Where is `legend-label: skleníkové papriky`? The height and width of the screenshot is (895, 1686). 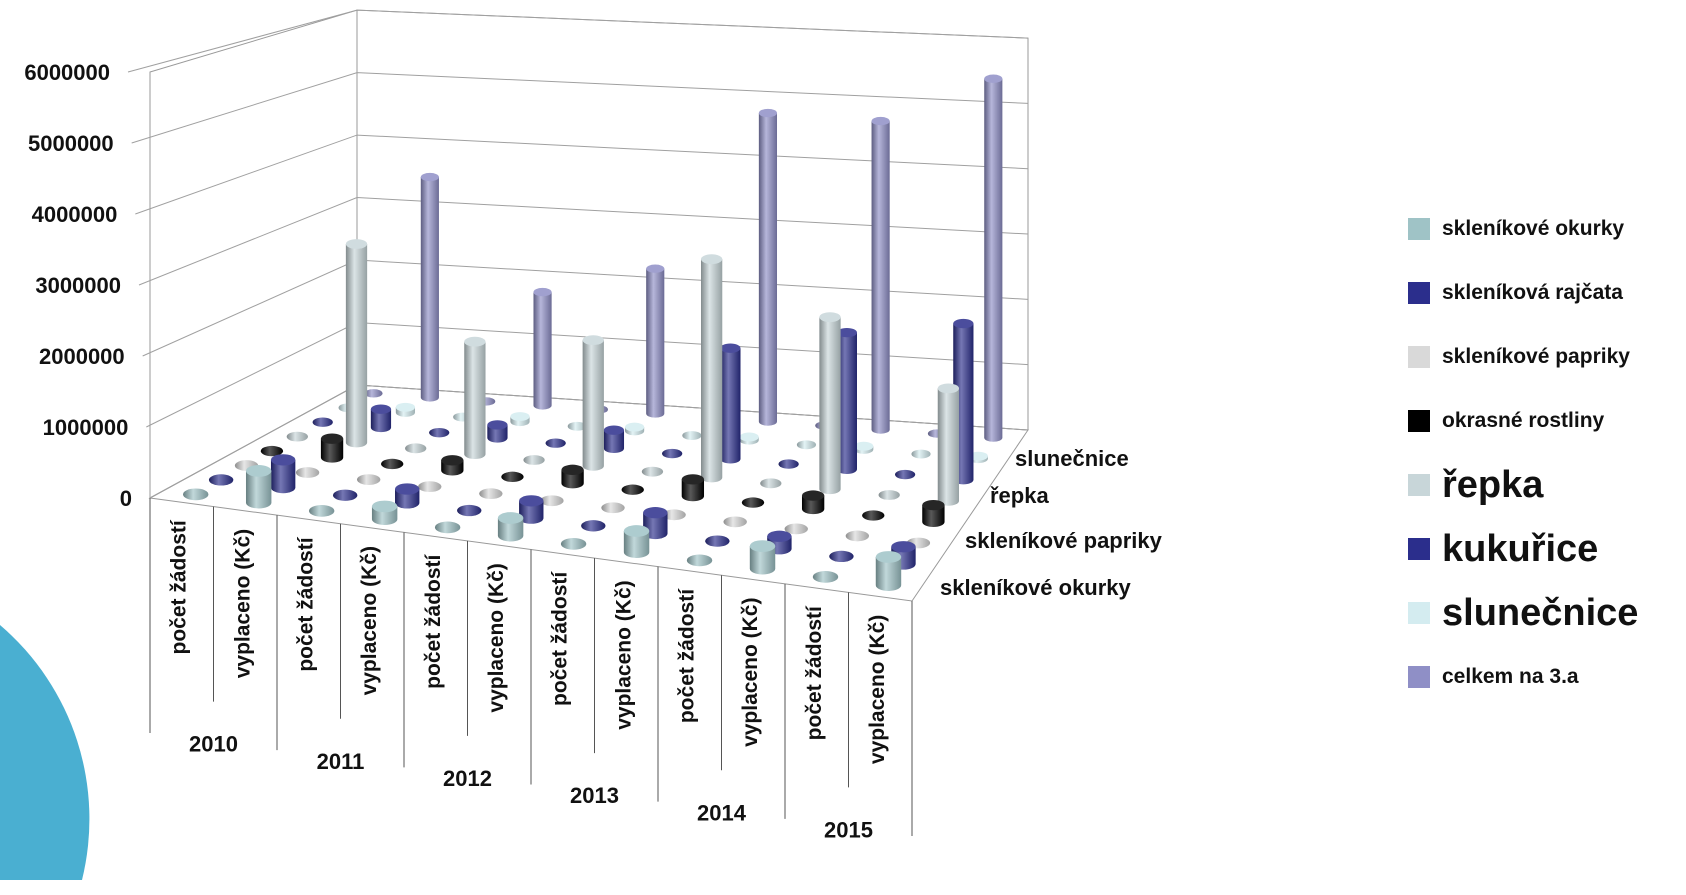
legend-label: skleníkové papriky is located at coordinates (1536, 356).